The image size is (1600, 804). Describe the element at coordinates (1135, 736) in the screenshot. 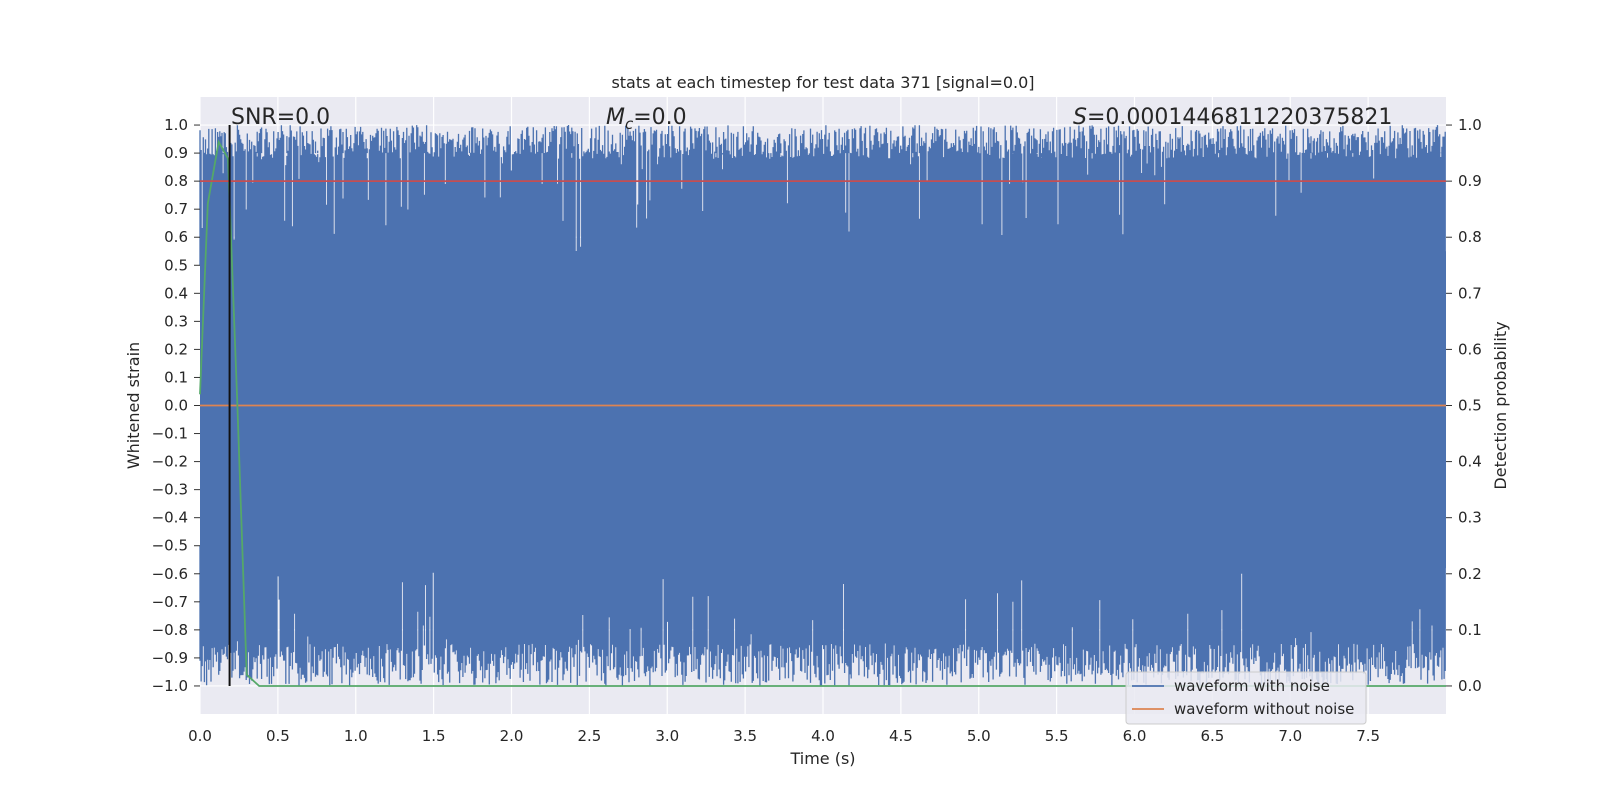

I see `x-tick-label: 6.0` at that location.